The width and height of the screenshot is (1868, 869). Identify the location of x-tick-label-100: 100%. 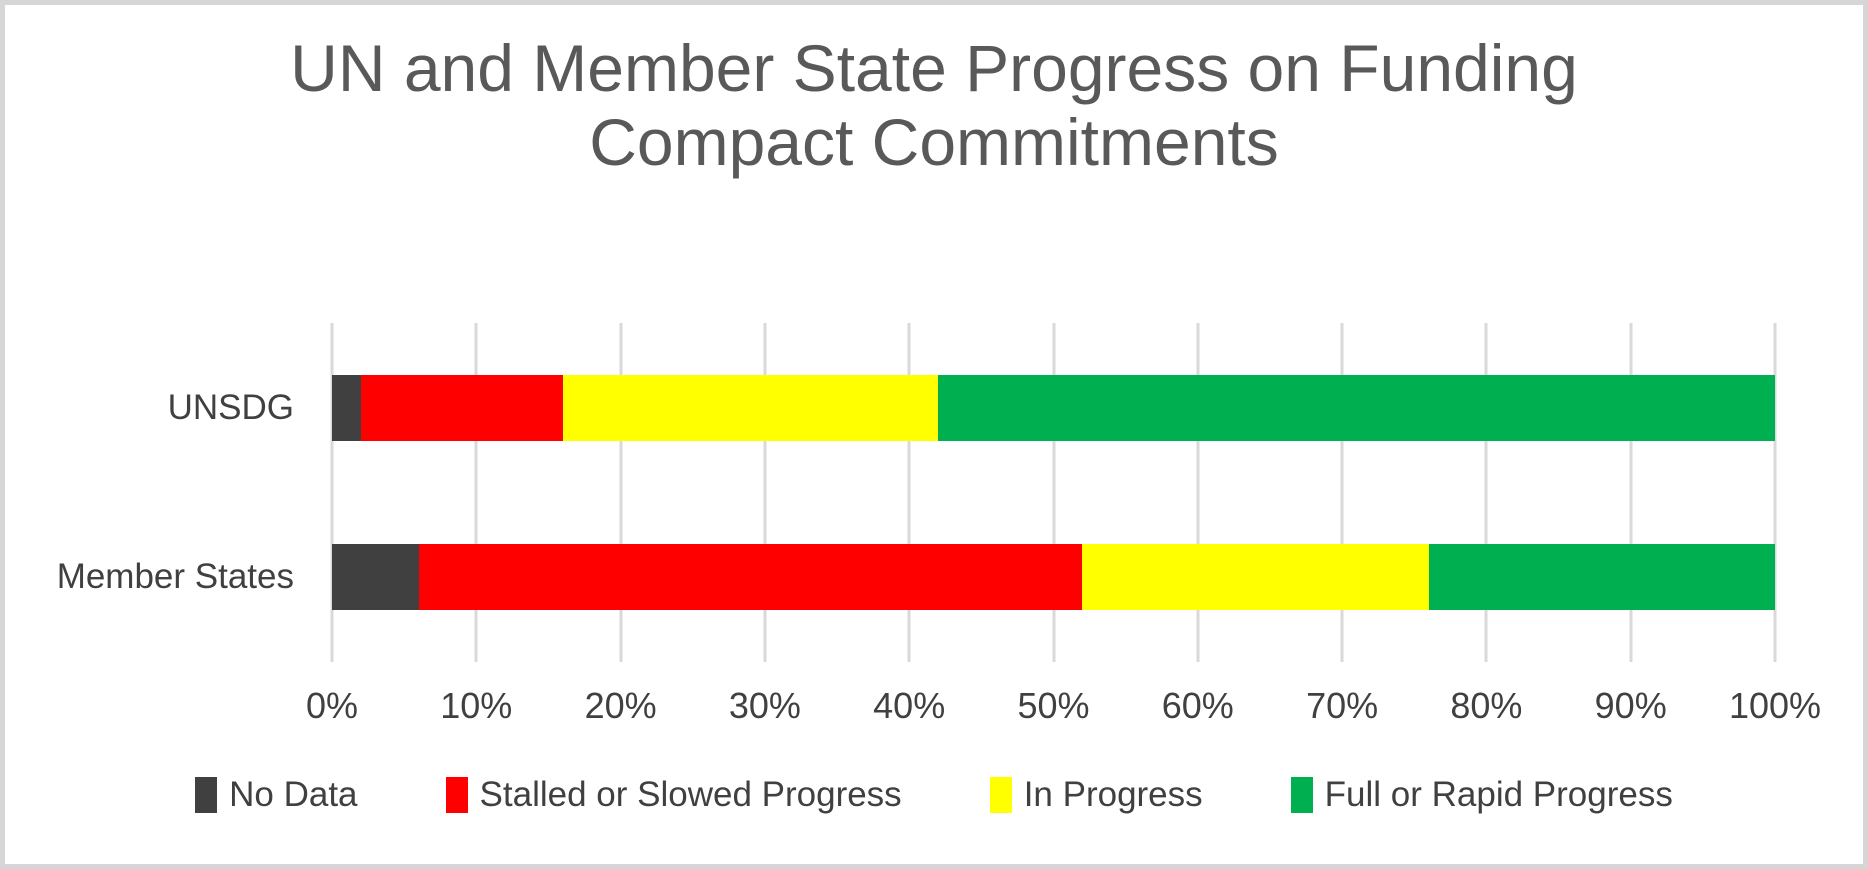
(1775, 705).